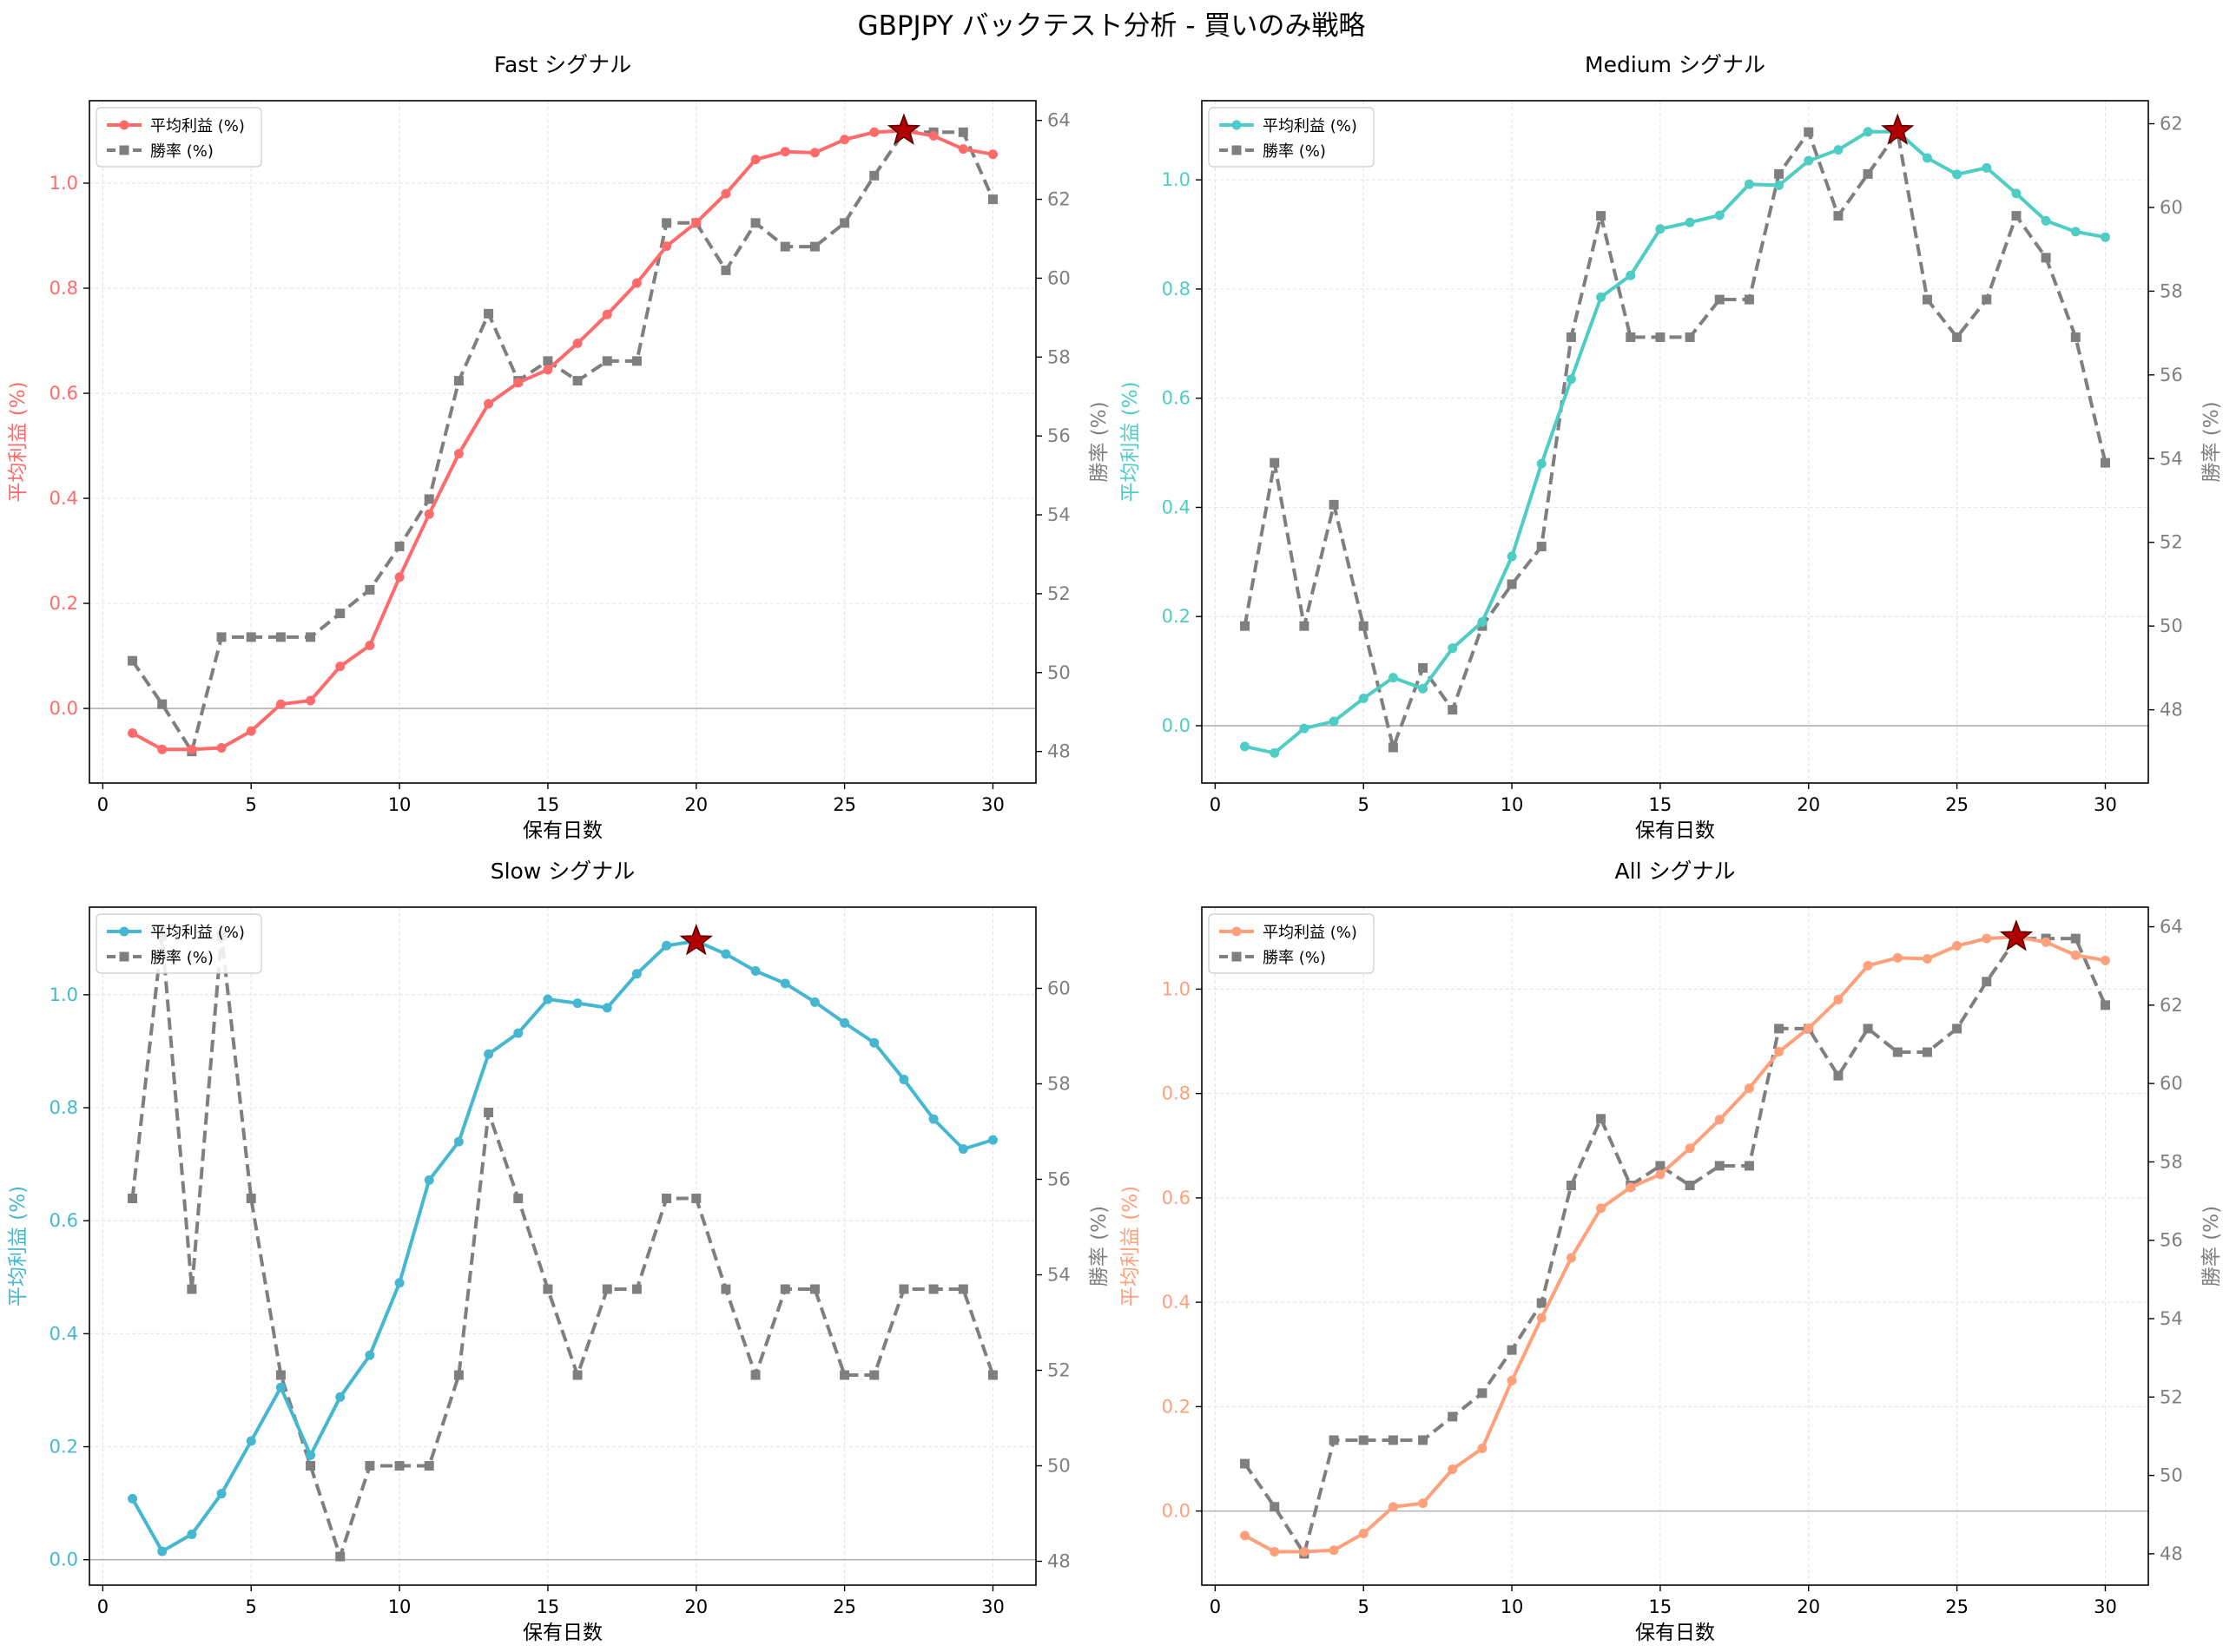 The width and height of the screenshot is (2223, 1652). I want to click on y-left-tick-label: 1.0, so click(63, 994).